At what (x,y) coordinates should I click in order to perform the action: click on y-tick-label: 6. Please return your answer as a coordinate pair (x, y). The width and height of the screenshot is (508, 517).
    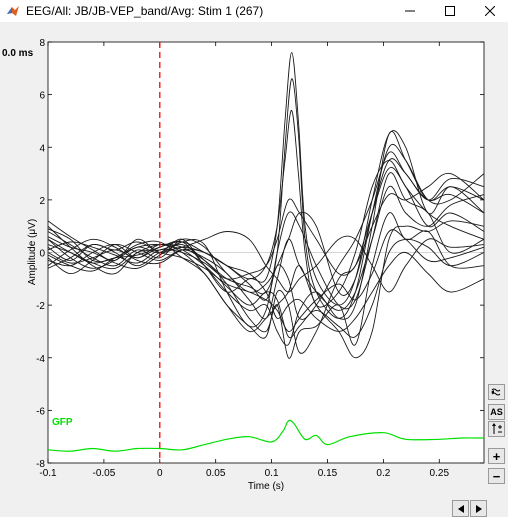
    Looking at the image, I should click on (42, 96).